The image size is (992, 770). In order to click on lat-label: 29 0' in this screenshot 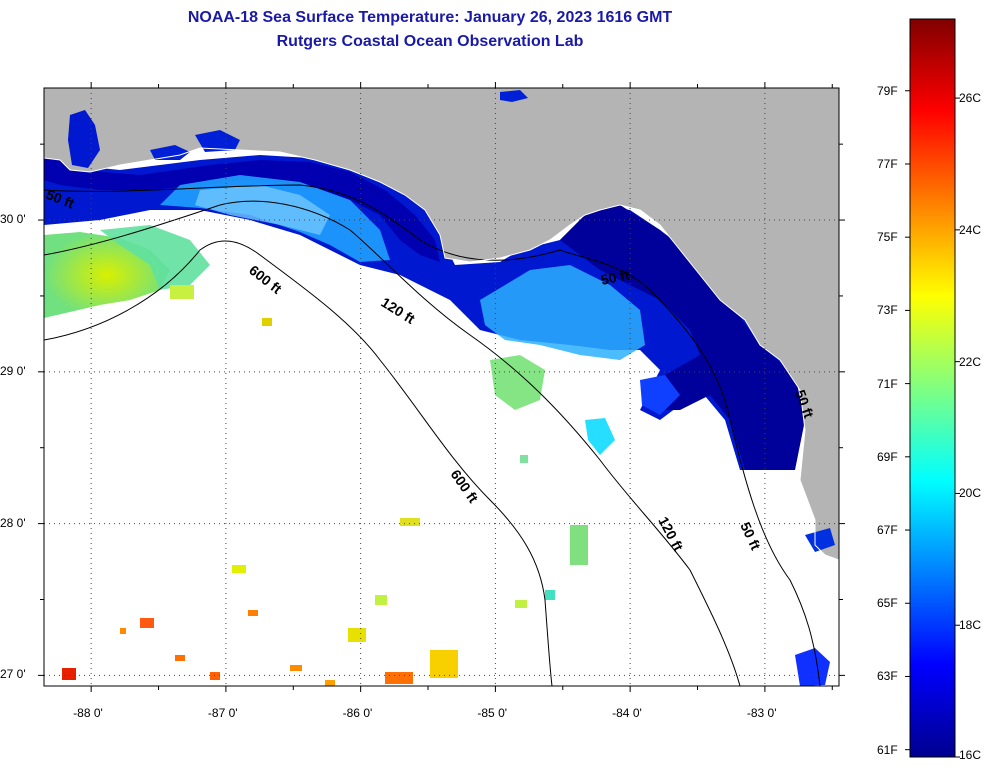, I will do `click(13, 370)`.